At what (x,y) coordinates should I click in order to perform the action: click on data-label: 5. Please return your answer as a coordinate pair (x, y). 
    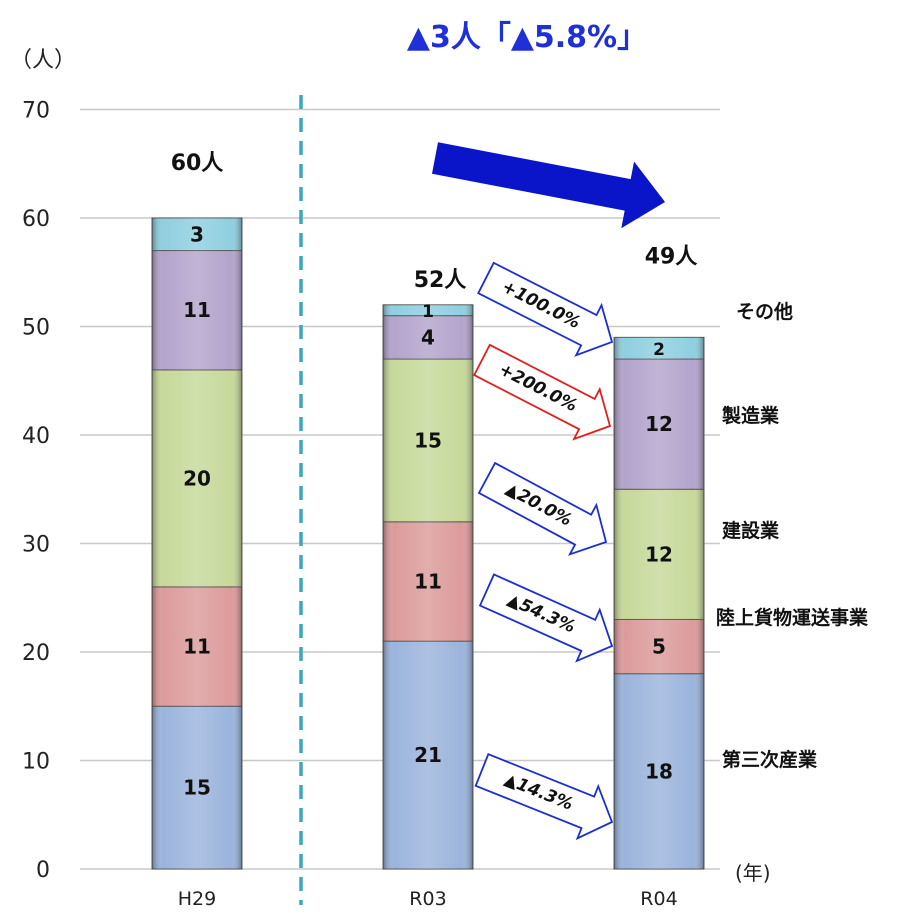
    Looking at the image, I should click on (659, 647).